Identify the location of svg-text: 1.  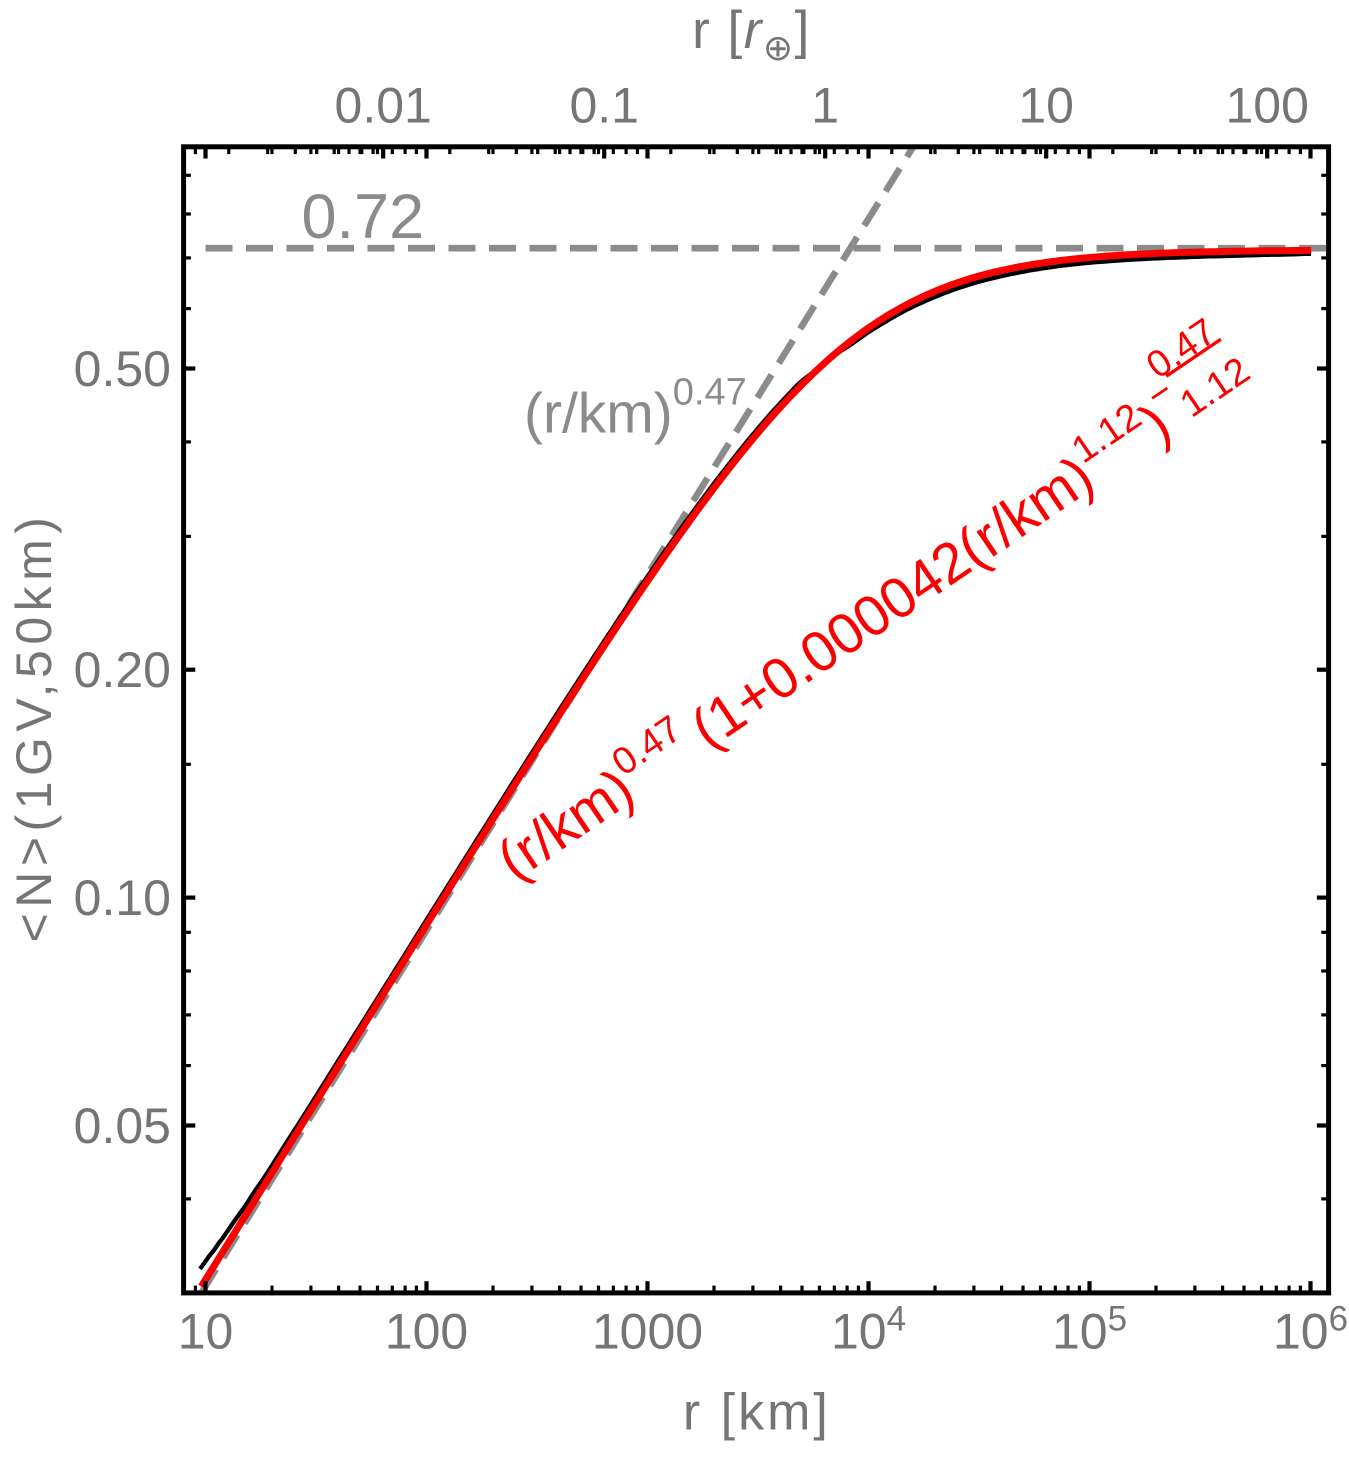
(825, 105).